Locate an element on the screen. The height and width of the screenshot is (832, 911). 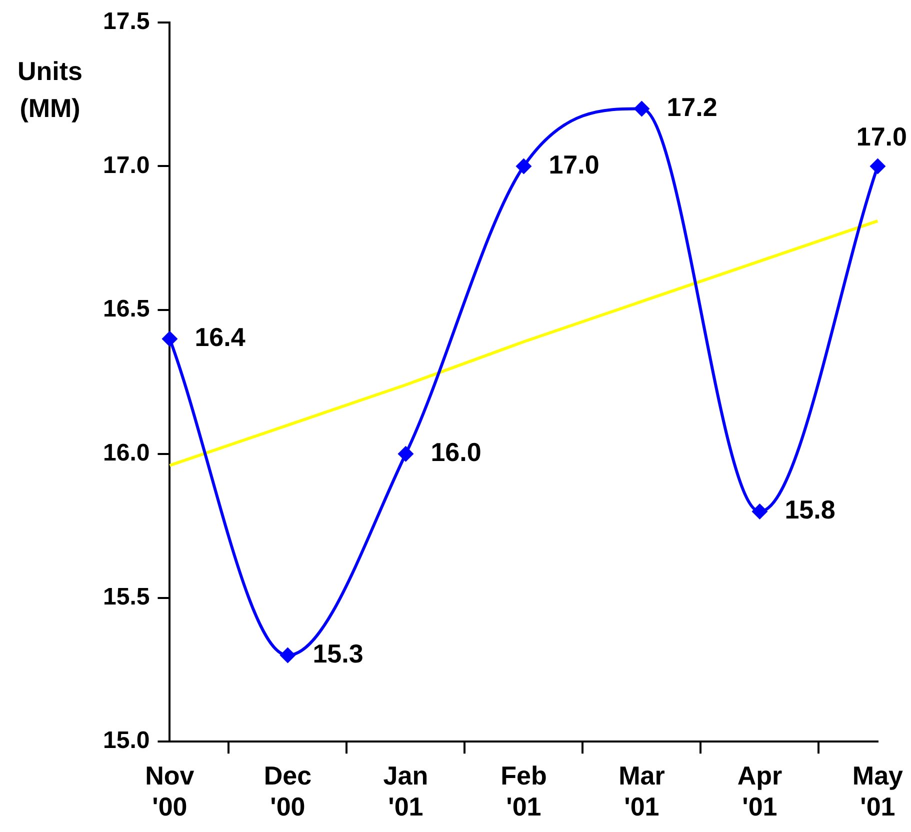
x-tick-label: Jan '01 is located at coordinates (405, 791).